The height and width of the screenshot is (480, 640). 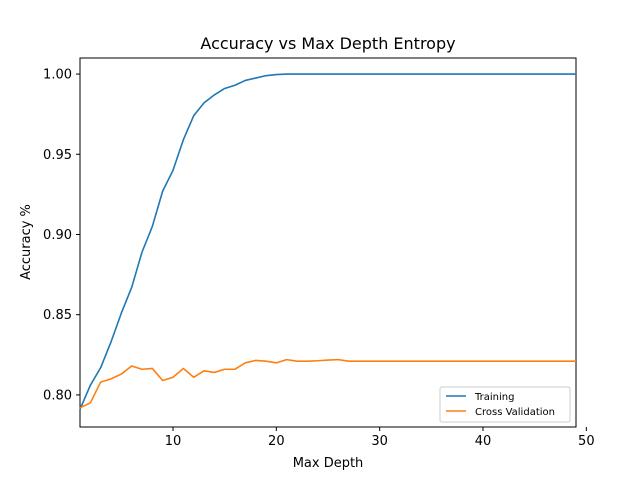 I want to click on legend-label-training: Training, so click(x=494, y=397).